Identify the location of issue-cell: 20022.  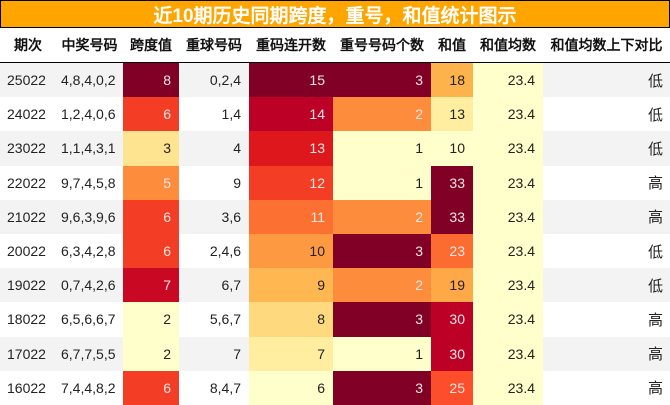
(28, 251).